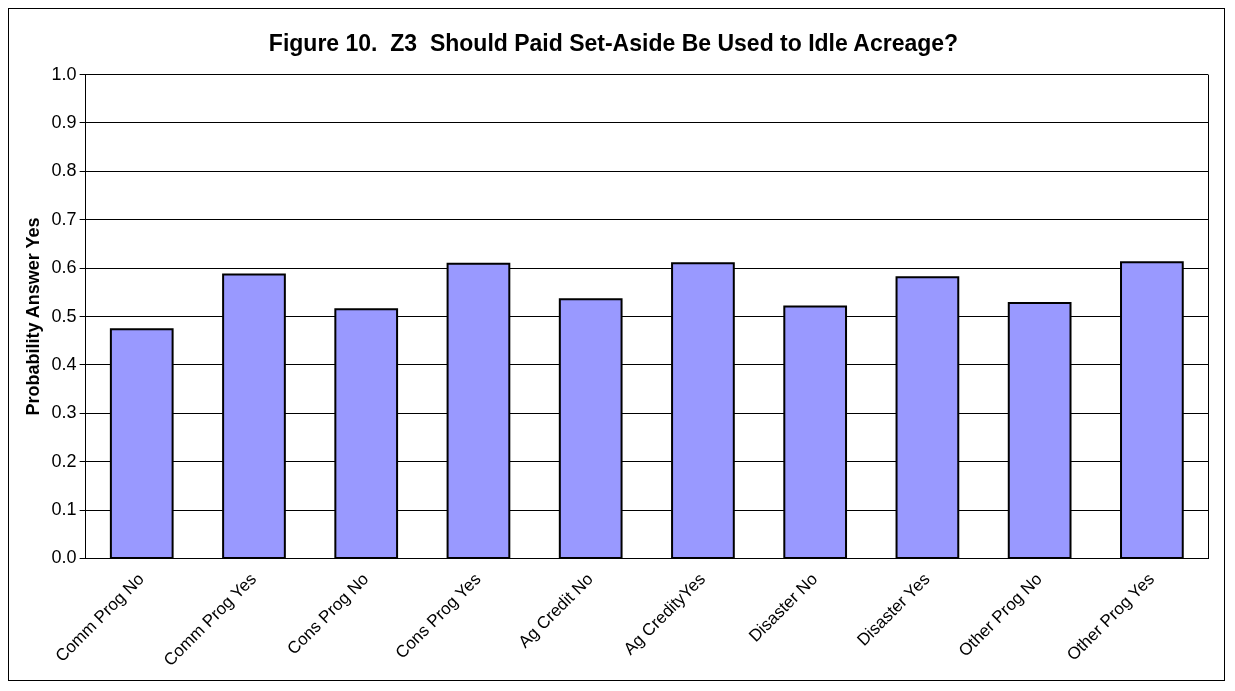 Image resolution: width=1235 pixels, height=691 pixels. I want to click on y-tick-label: 0.4, so click(64, 363).